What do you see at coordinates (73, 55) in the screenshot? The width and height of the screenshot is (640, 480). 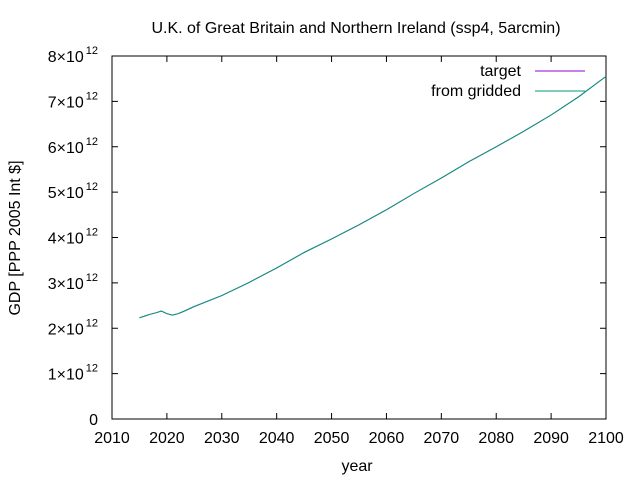 I see `y-tick-label: 8×10 12` at bounding box center [73, 55].